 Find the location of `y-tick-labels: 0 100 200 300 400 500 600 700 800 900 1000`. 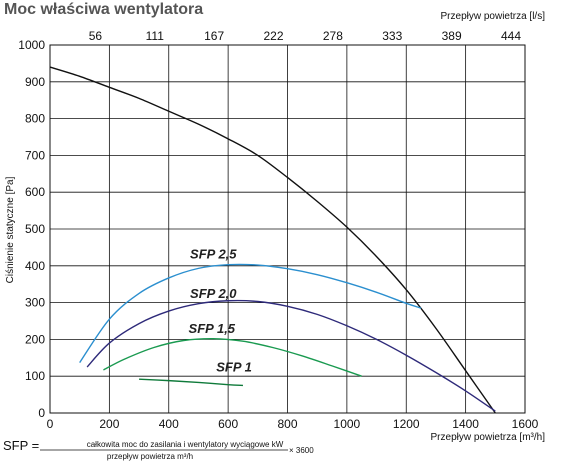

y-tick-labels: 0 100 200 300 400 500 600 700 800 900 1000 is located at coordinates (31, 229).